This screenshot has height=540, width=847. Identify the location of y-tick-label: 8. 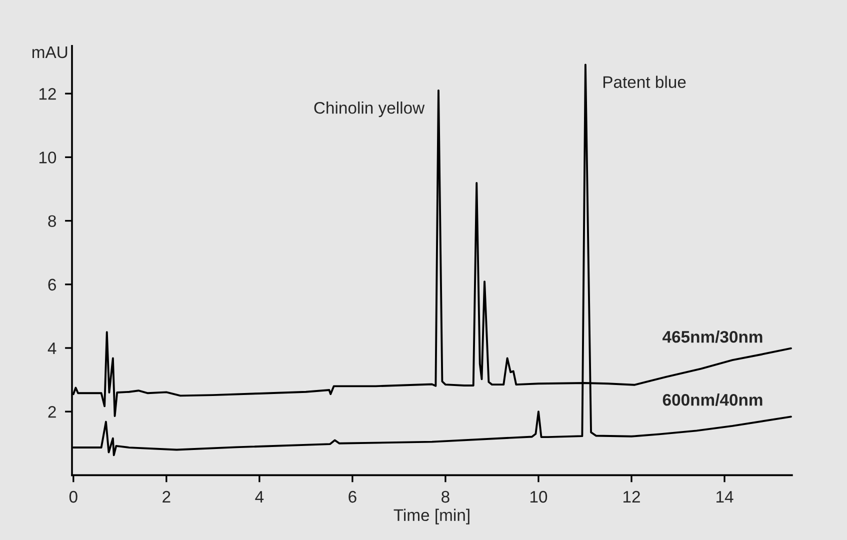
(52, 221).